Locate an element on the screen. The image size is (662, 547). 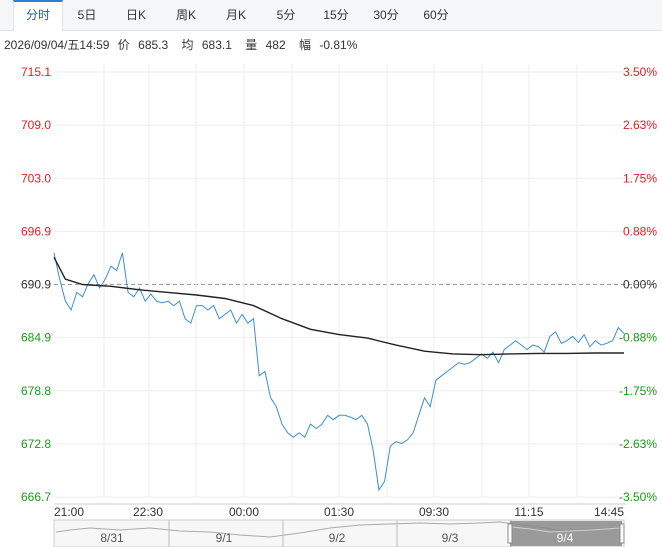
volume-value: 482 is located at coordinates (275, 45).